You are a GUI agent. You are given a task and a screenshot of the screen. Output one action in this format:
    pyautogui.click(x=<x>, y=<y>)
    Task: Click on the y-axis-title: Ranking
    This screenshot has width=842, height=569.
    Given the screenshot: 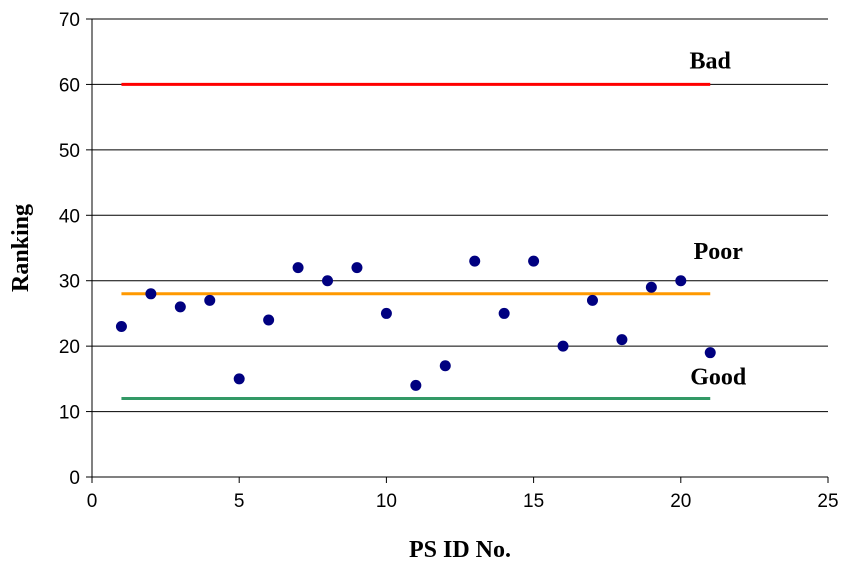 What is the action you would take?
    pyautogui.click(x=21, y=248)
    